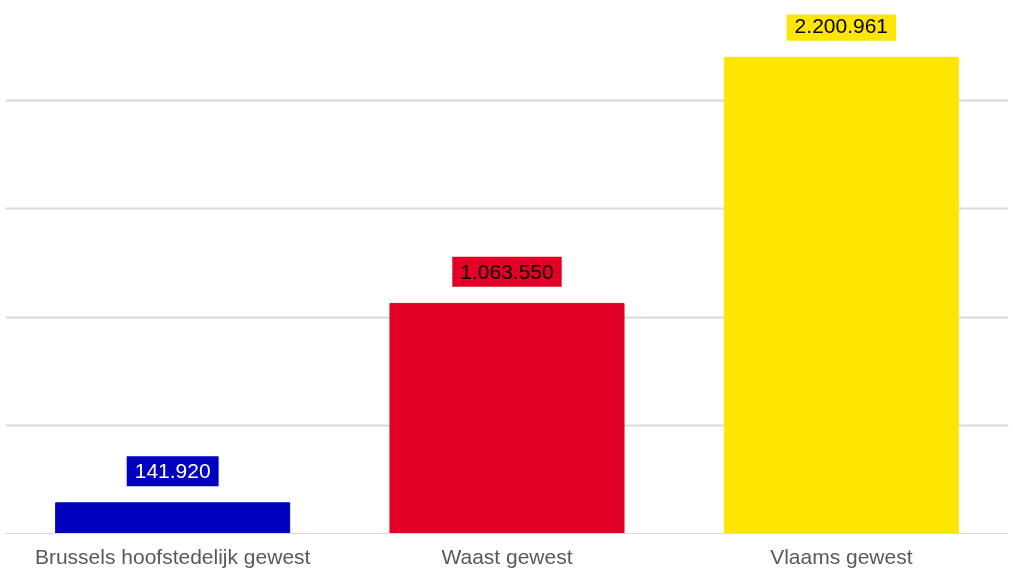  What do you see at coordinates (172, 556) in the screenshot?
I see `x-tick-label: Brussels hoofstedelijk gewest` at bounding box center [172, 556].